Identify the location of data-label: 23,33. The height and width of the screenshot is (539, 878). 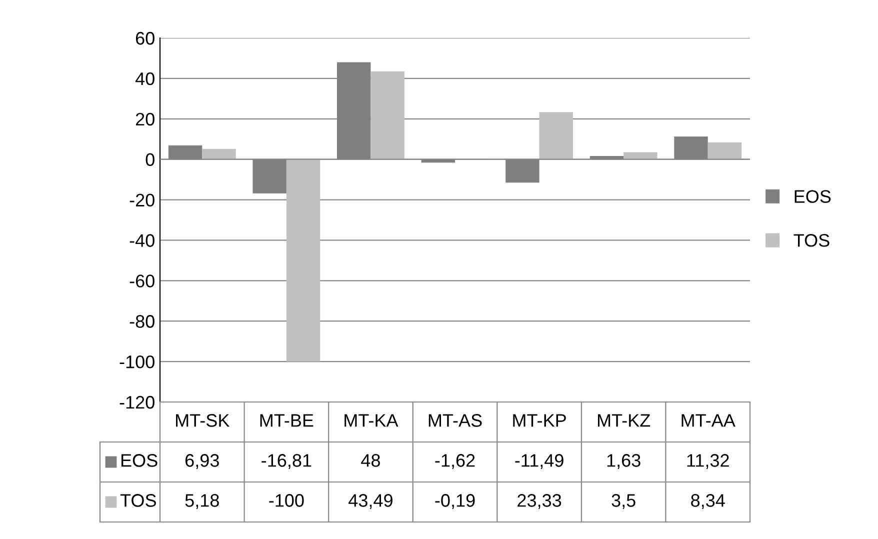
(540, 501).